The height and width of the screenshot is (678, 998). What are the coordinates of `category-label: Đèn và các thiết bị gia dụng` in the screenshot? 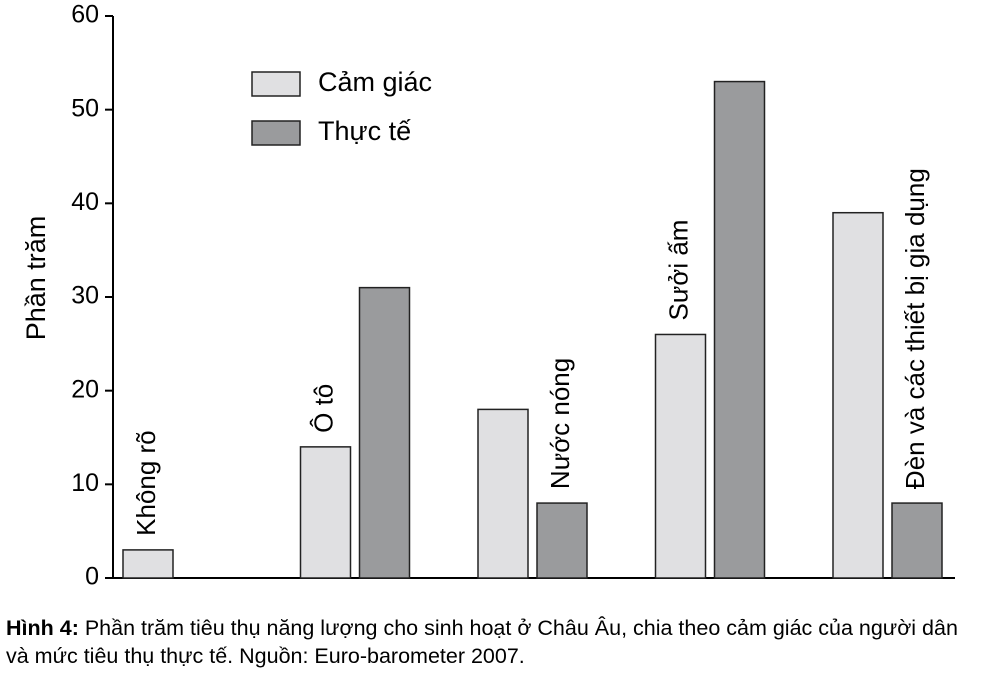 It's located at (915, 328).